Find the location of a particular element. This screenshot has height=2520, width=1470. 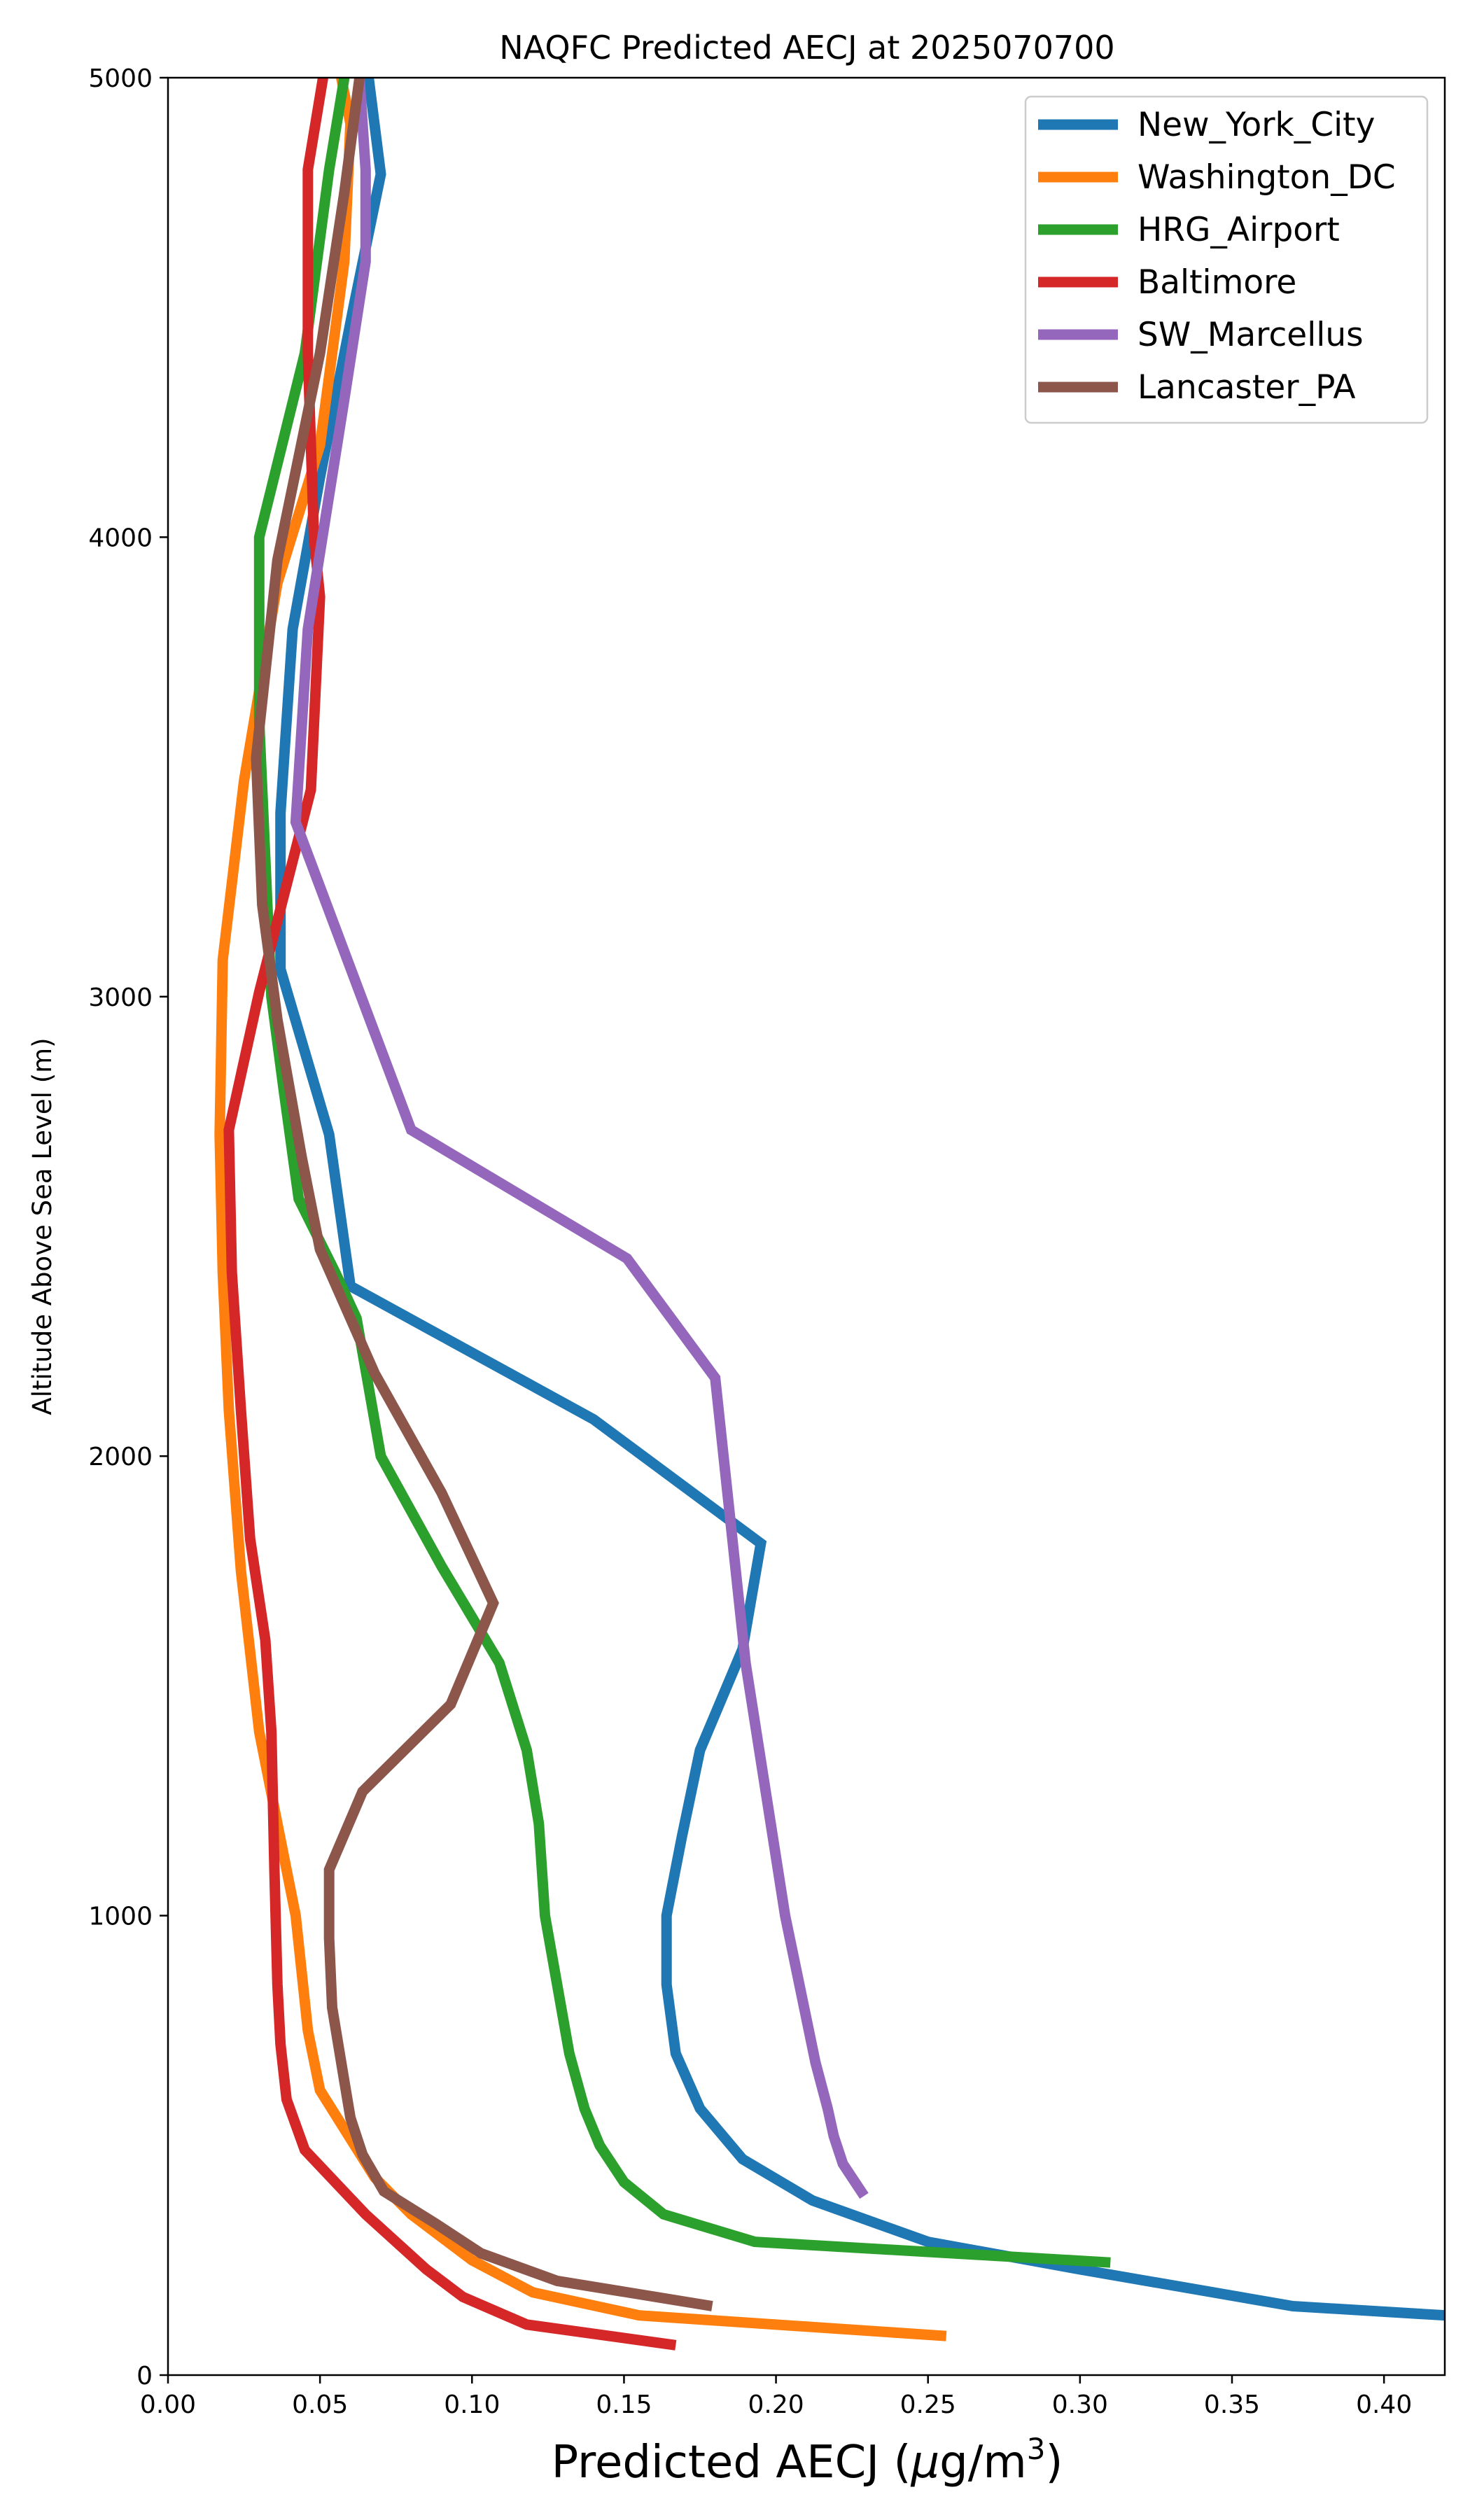

x-tick-label: 0.20 is located at coordinates (776, 2404).